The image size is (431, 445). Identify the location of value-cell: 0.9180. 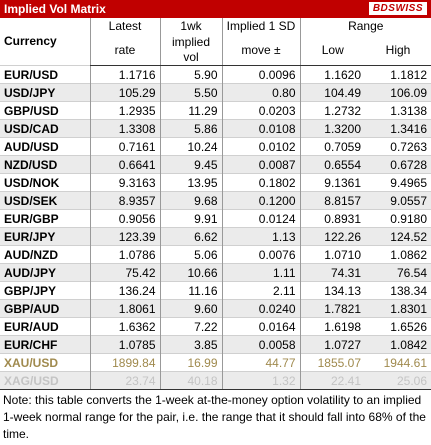
(398, 218).